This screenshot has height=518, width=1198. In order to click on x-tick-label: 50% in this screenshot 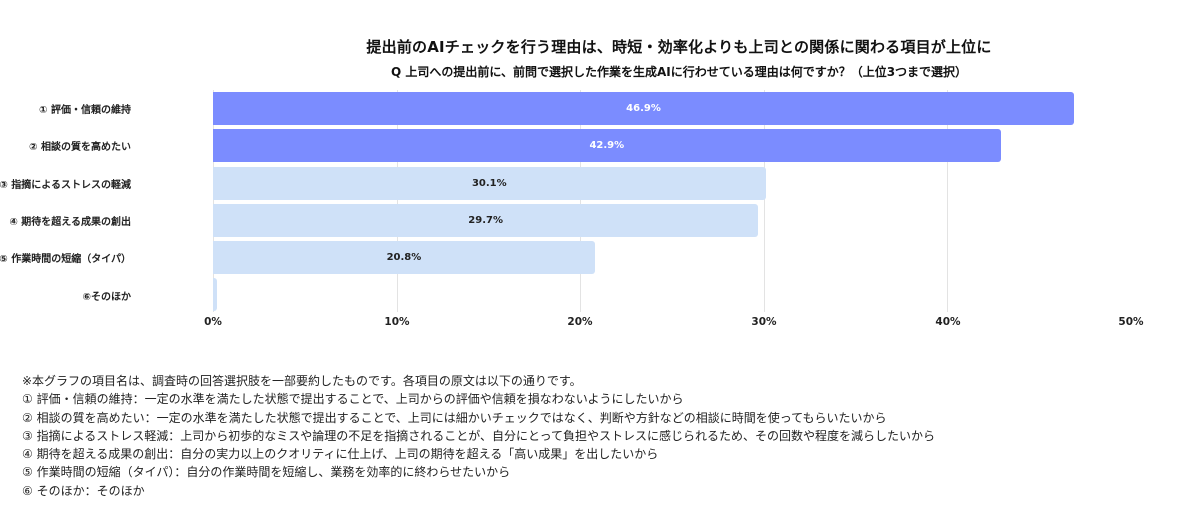, I will do `click(1131, 322)`.